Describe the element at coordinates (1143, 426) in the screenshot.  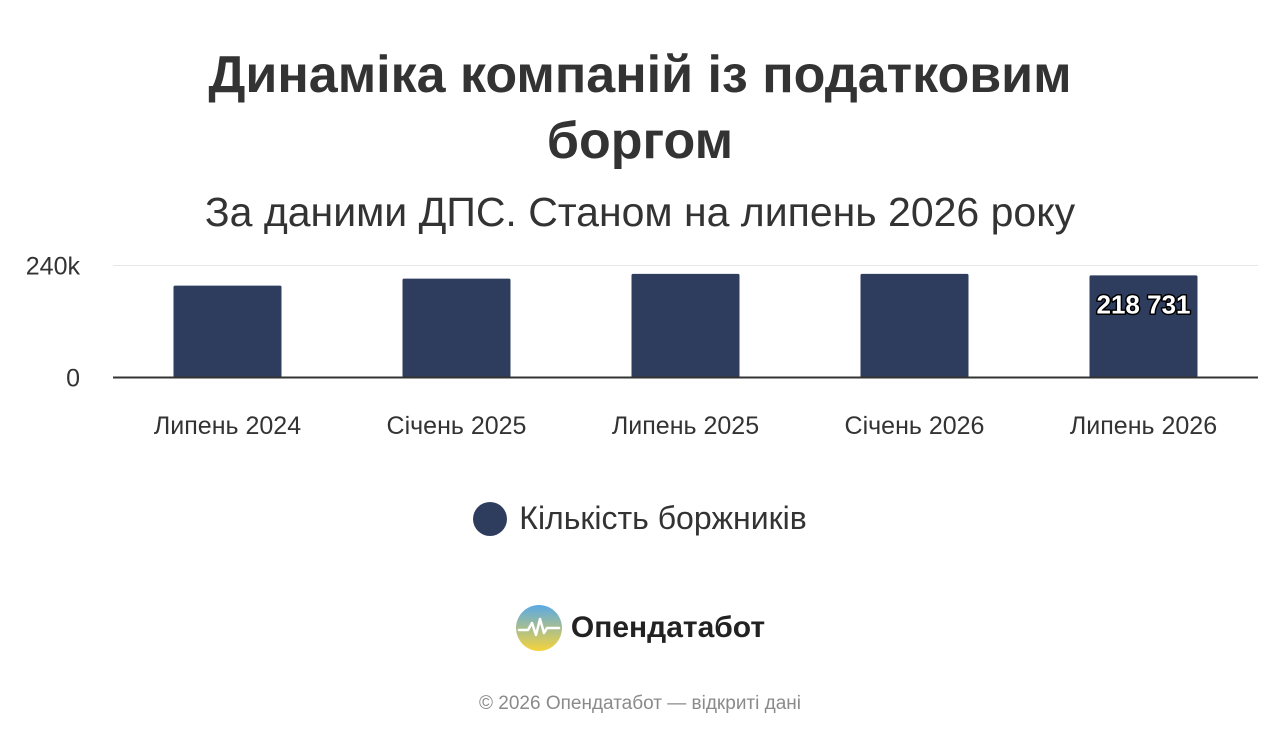
I see `x-tick-label: Липень 2026` at that location.